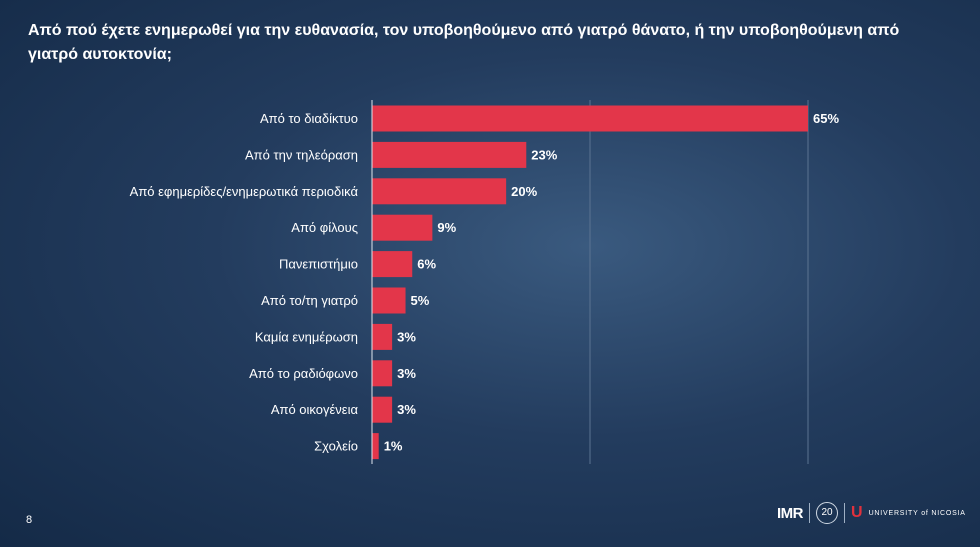 The image size is (980, 547). I want to click on gridlines, so click(699, 282).